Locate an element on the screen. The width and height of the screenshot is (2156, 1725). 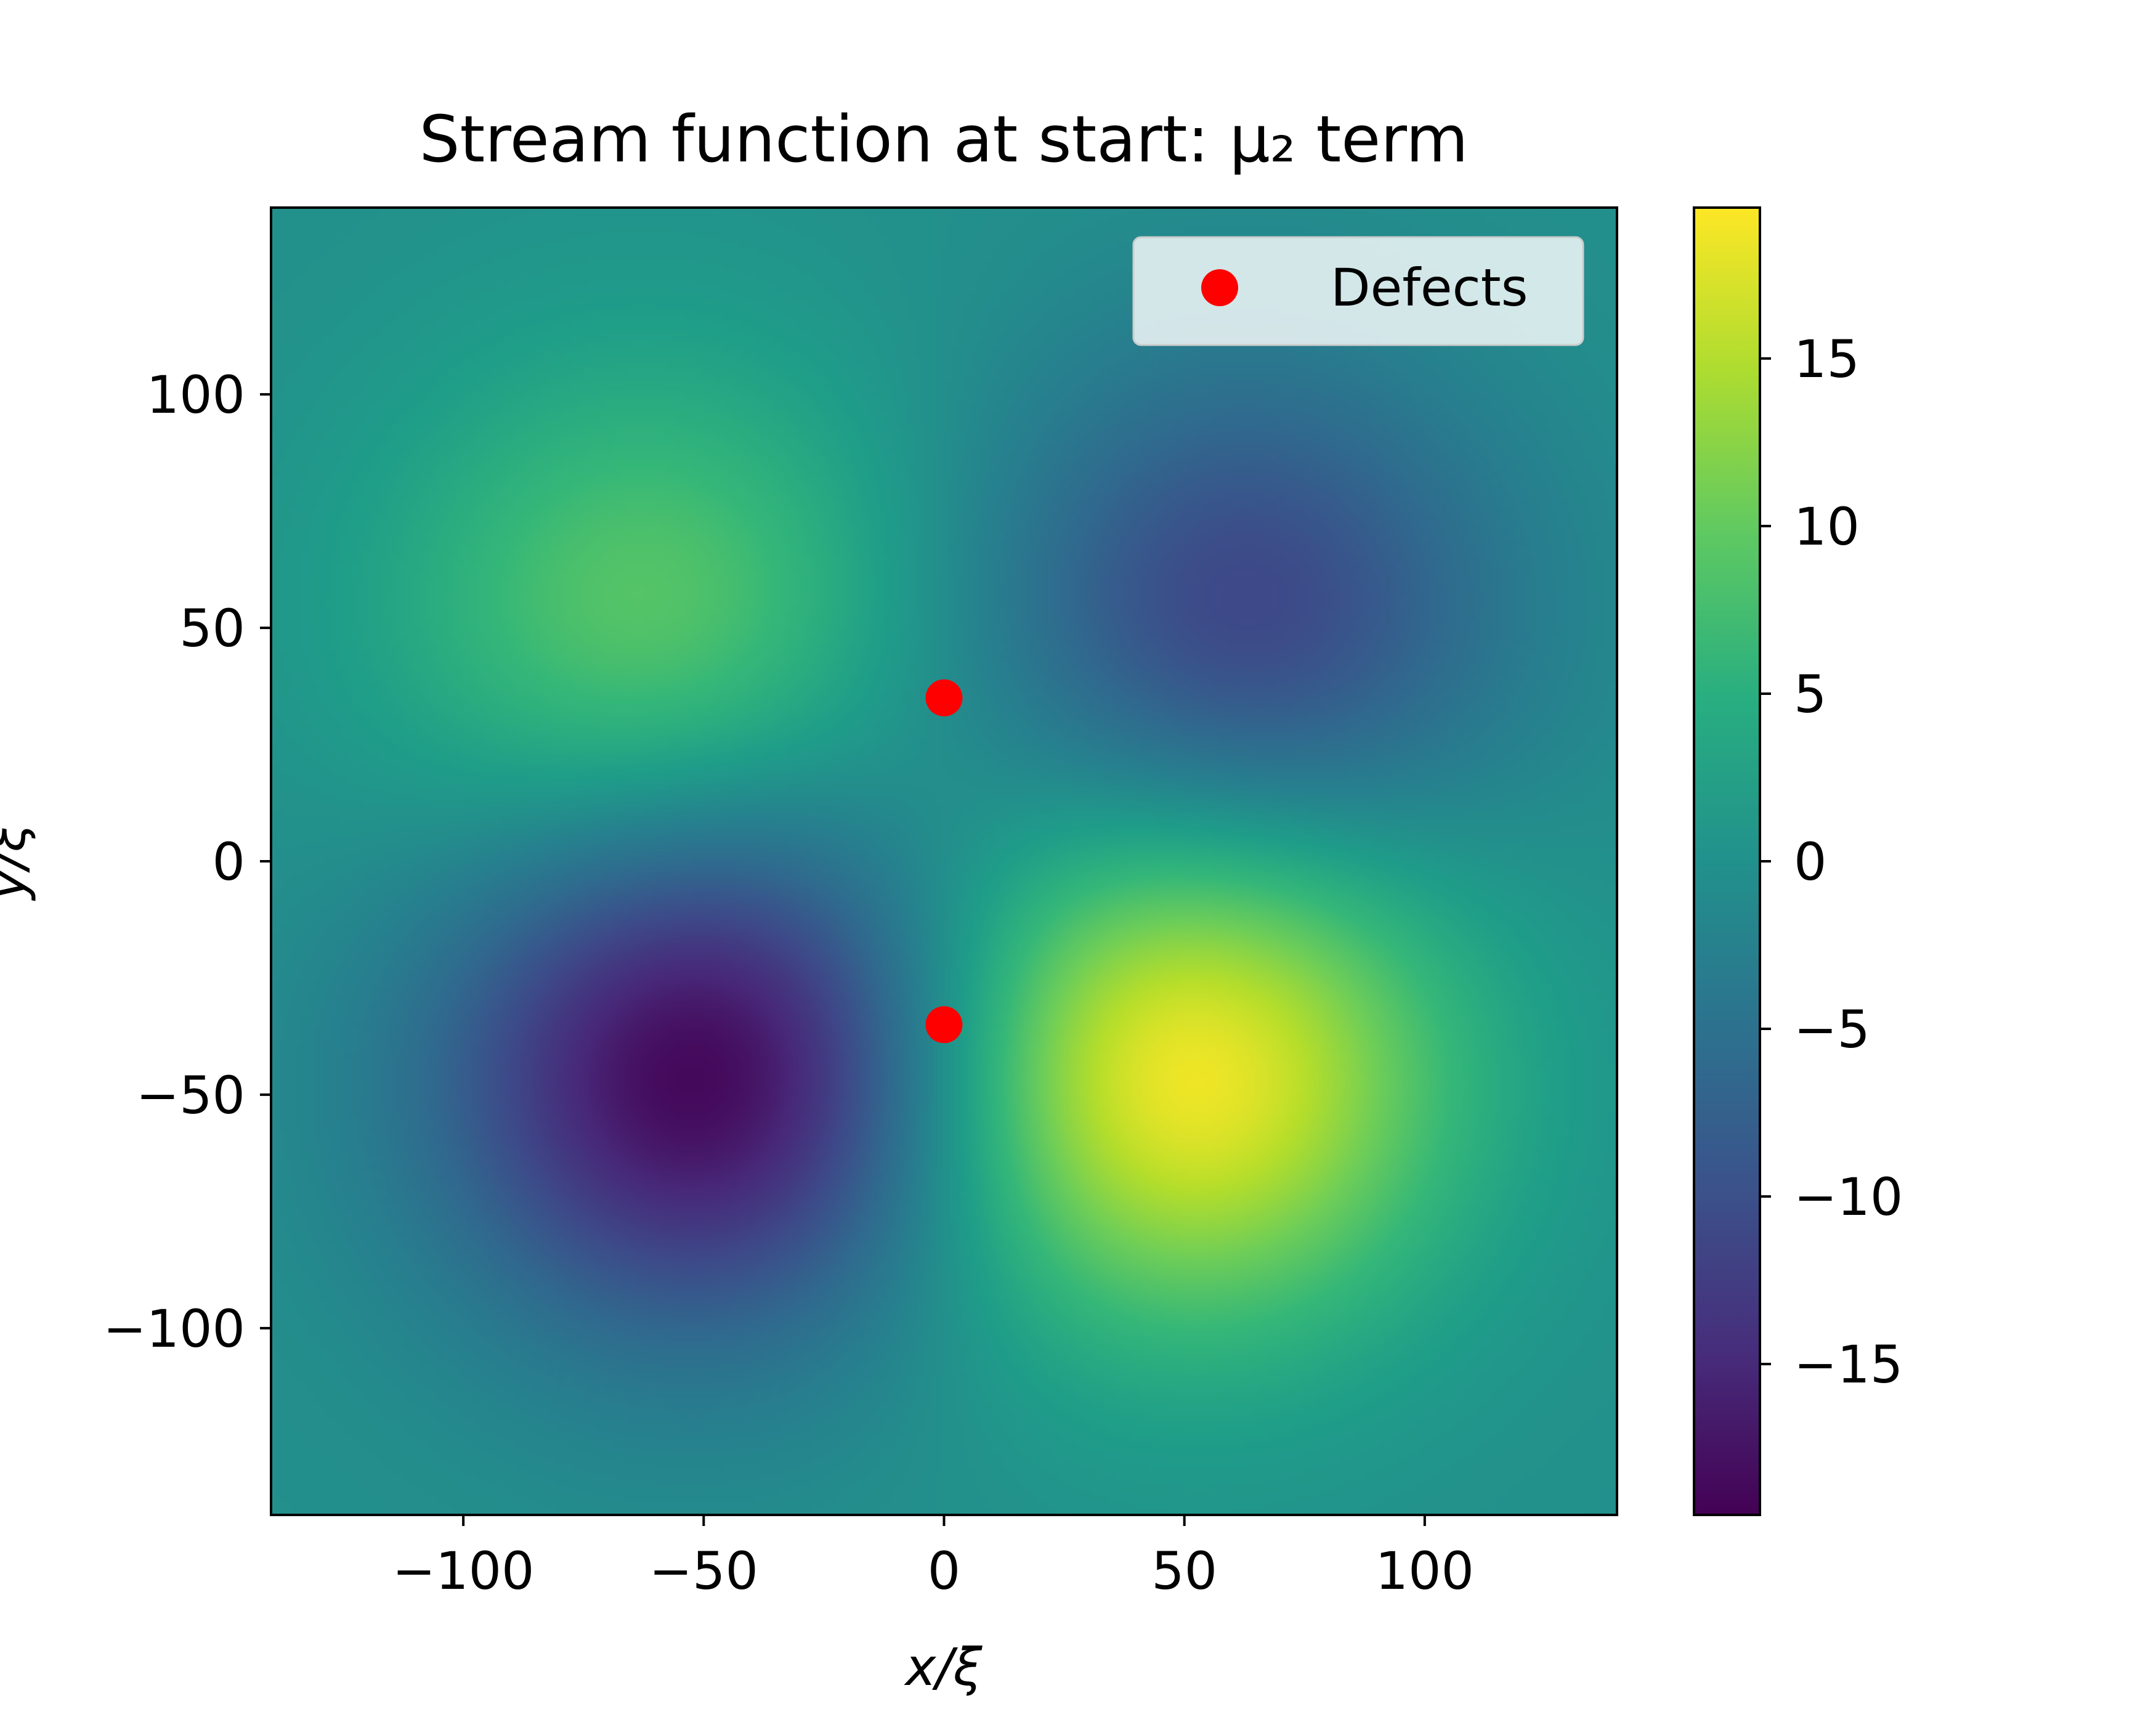
colorbar-tick-label: −10 is located at coordinates (1848, 1197).